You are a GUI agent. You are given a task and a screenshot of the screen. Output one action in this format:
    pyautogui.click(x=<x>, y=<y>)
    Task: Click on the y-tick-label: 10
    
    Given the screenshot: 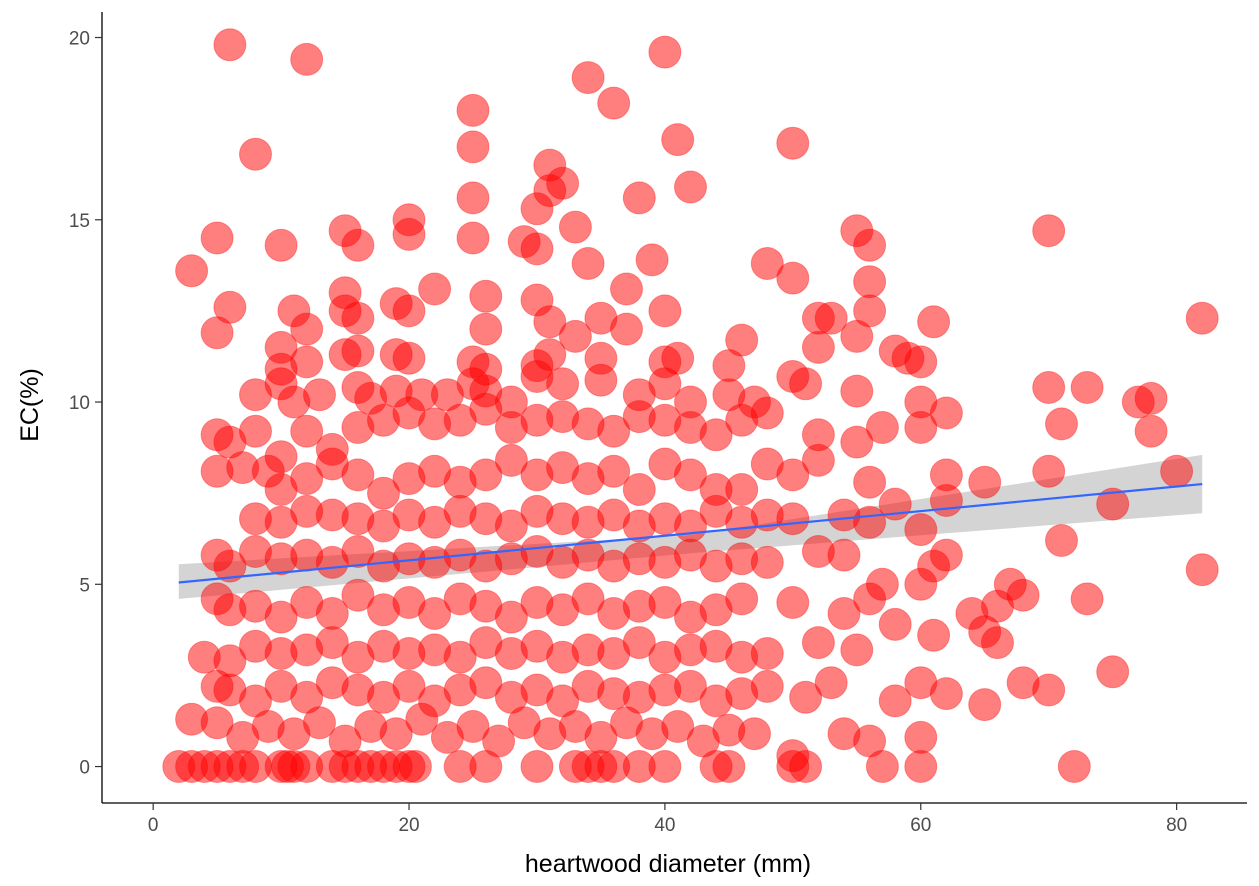 What is the action you would take?
    pyautogui.click(x=79, y=403)
    